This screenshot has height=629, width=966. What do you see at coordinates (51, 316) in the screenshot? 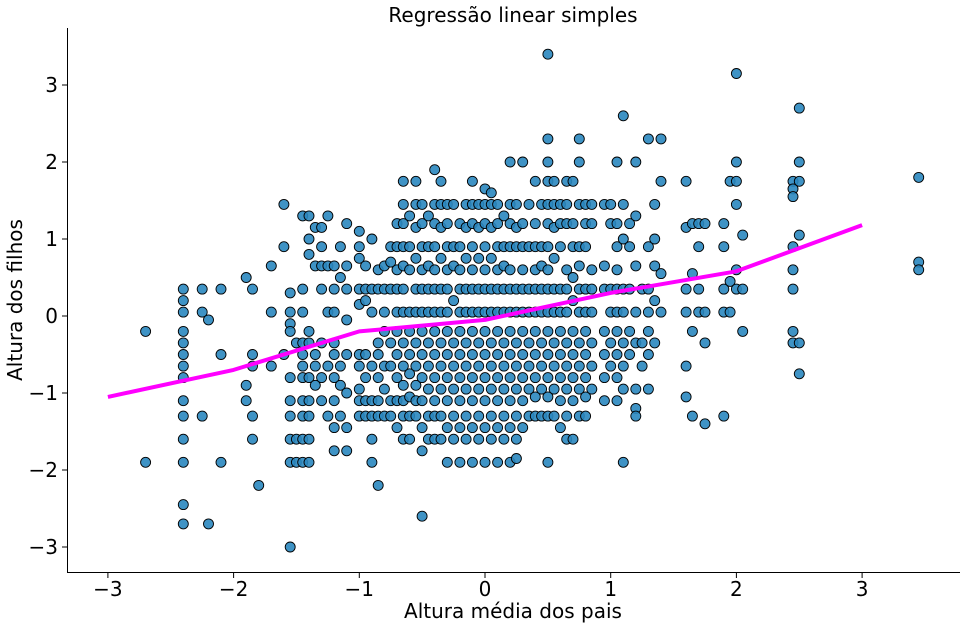
I see `y-tick-label: 0` at bounding box center [51, 316].